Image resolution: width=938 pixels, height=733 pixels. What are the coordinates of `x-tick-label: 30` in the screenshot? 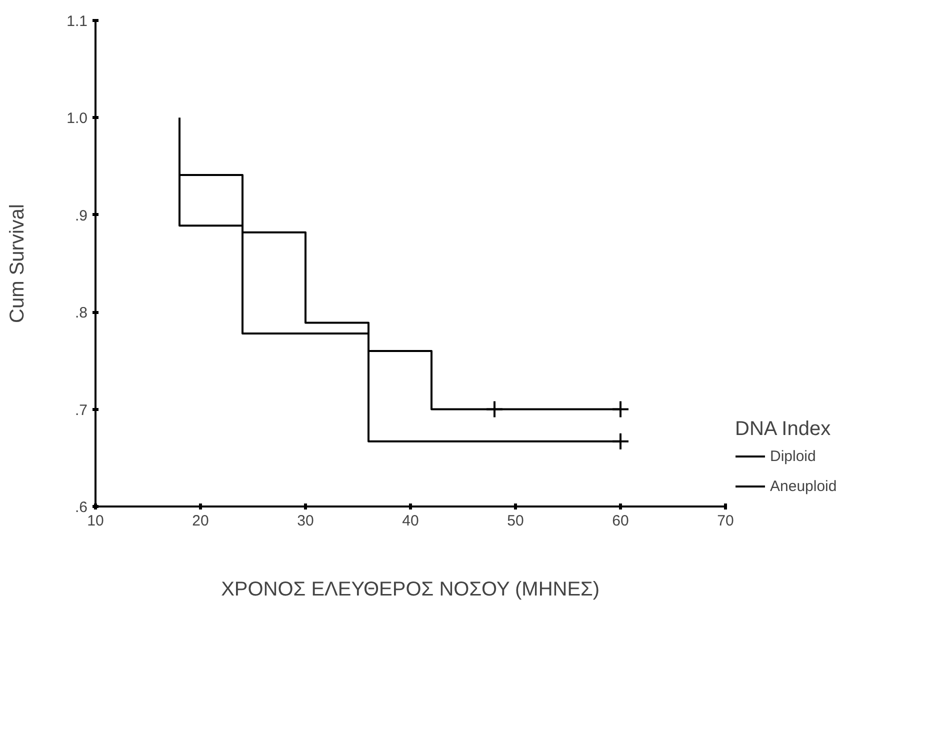 It's located at (305, 521).